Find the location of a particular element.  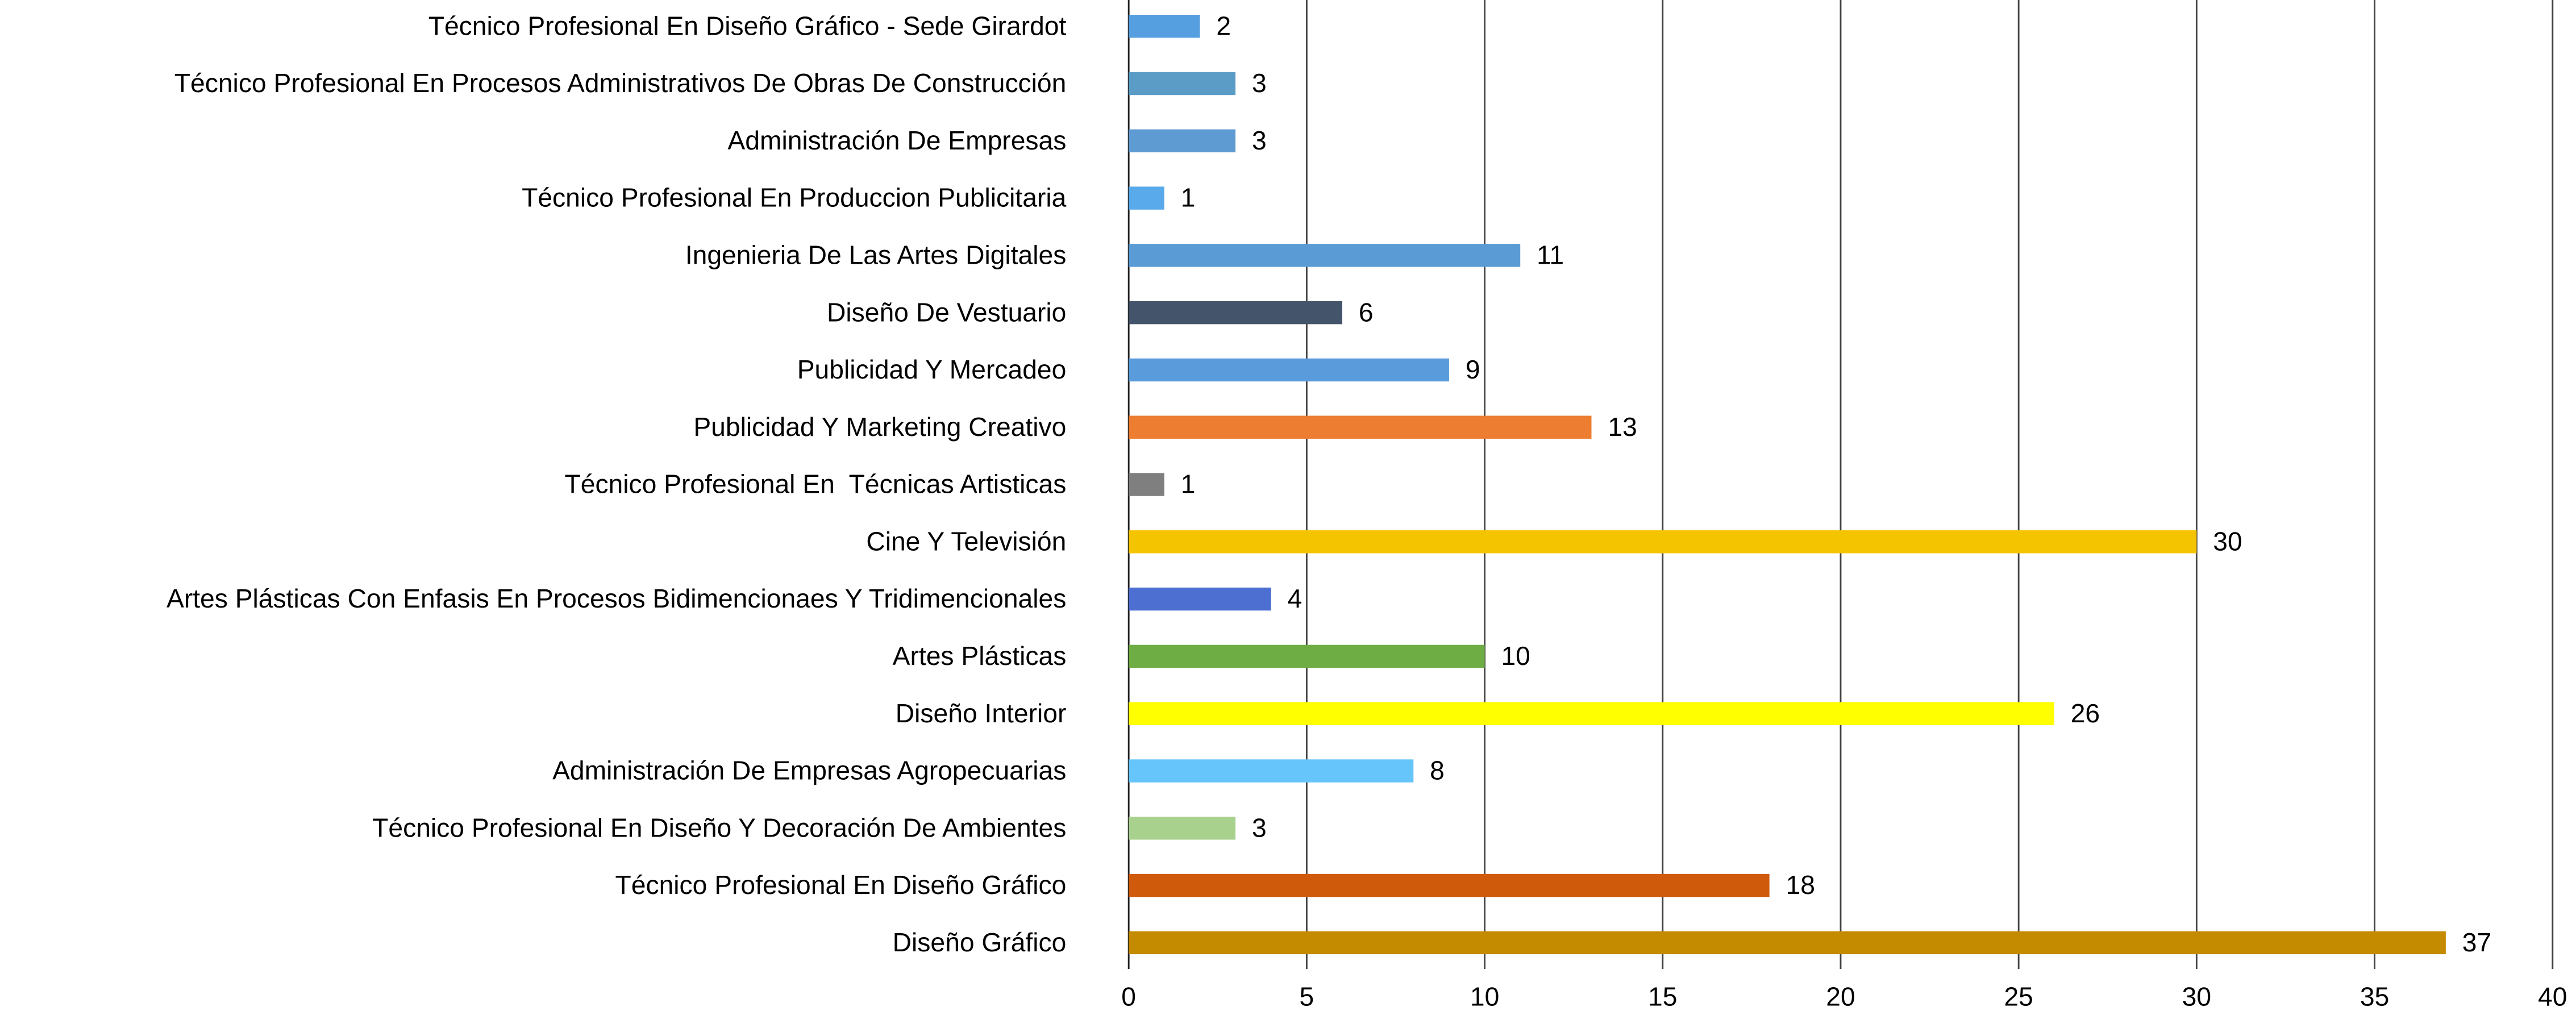

data-label: 26 is located at coordinates (2085, 713).